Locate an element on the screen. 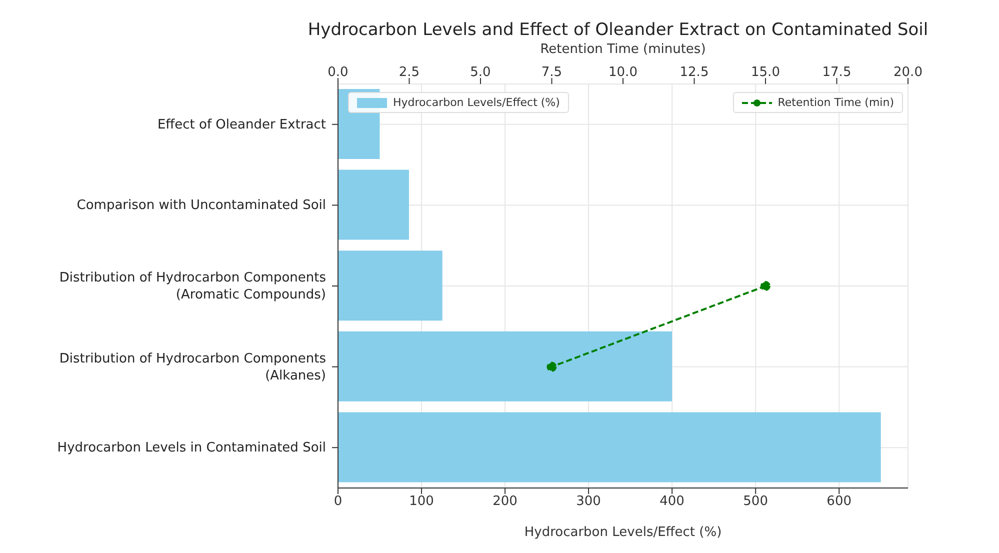 The height and width of the screenshot is (553, 999). x-tick-label: 300 is located at coordinates (588, 502).